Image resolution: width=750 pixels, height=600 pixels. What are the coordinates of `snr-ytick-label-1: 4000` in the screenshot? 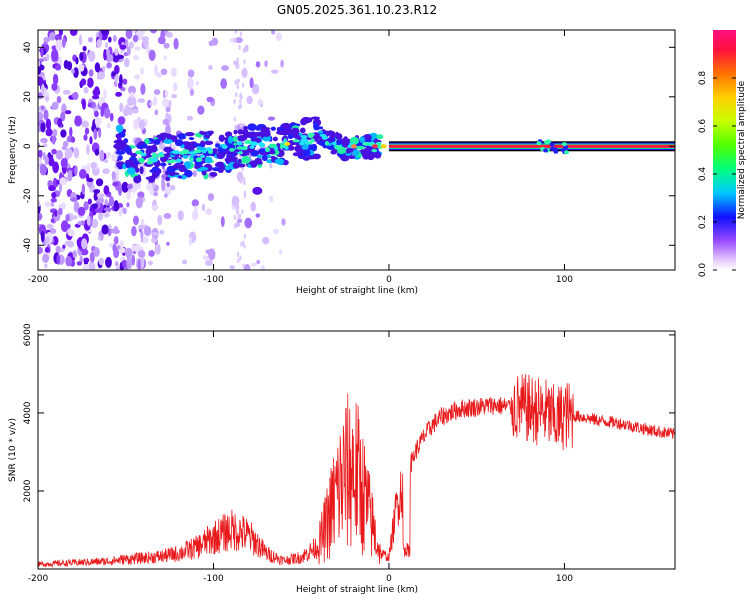 It's located at (28, 412).